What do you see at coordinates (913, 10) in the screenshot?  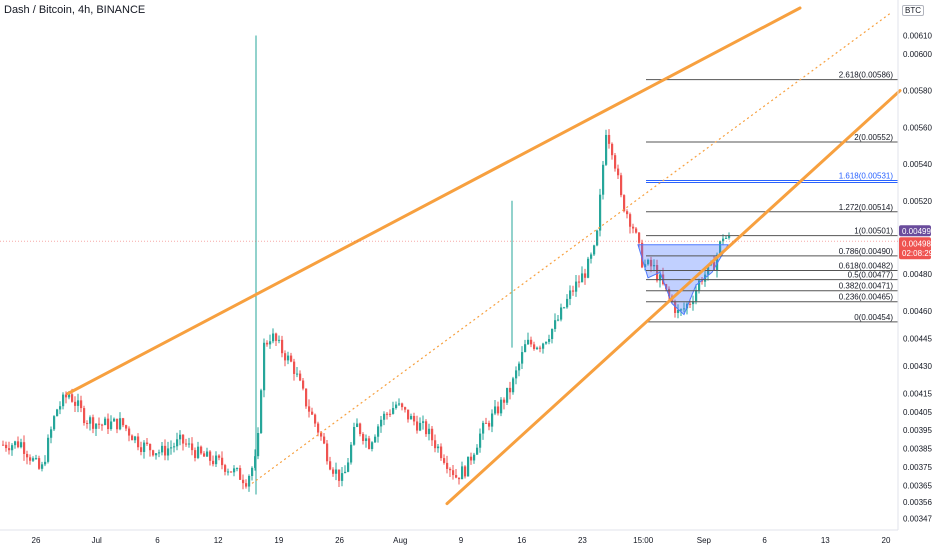 I see `currency-badge: BTC` at bounding box center [913, 10].